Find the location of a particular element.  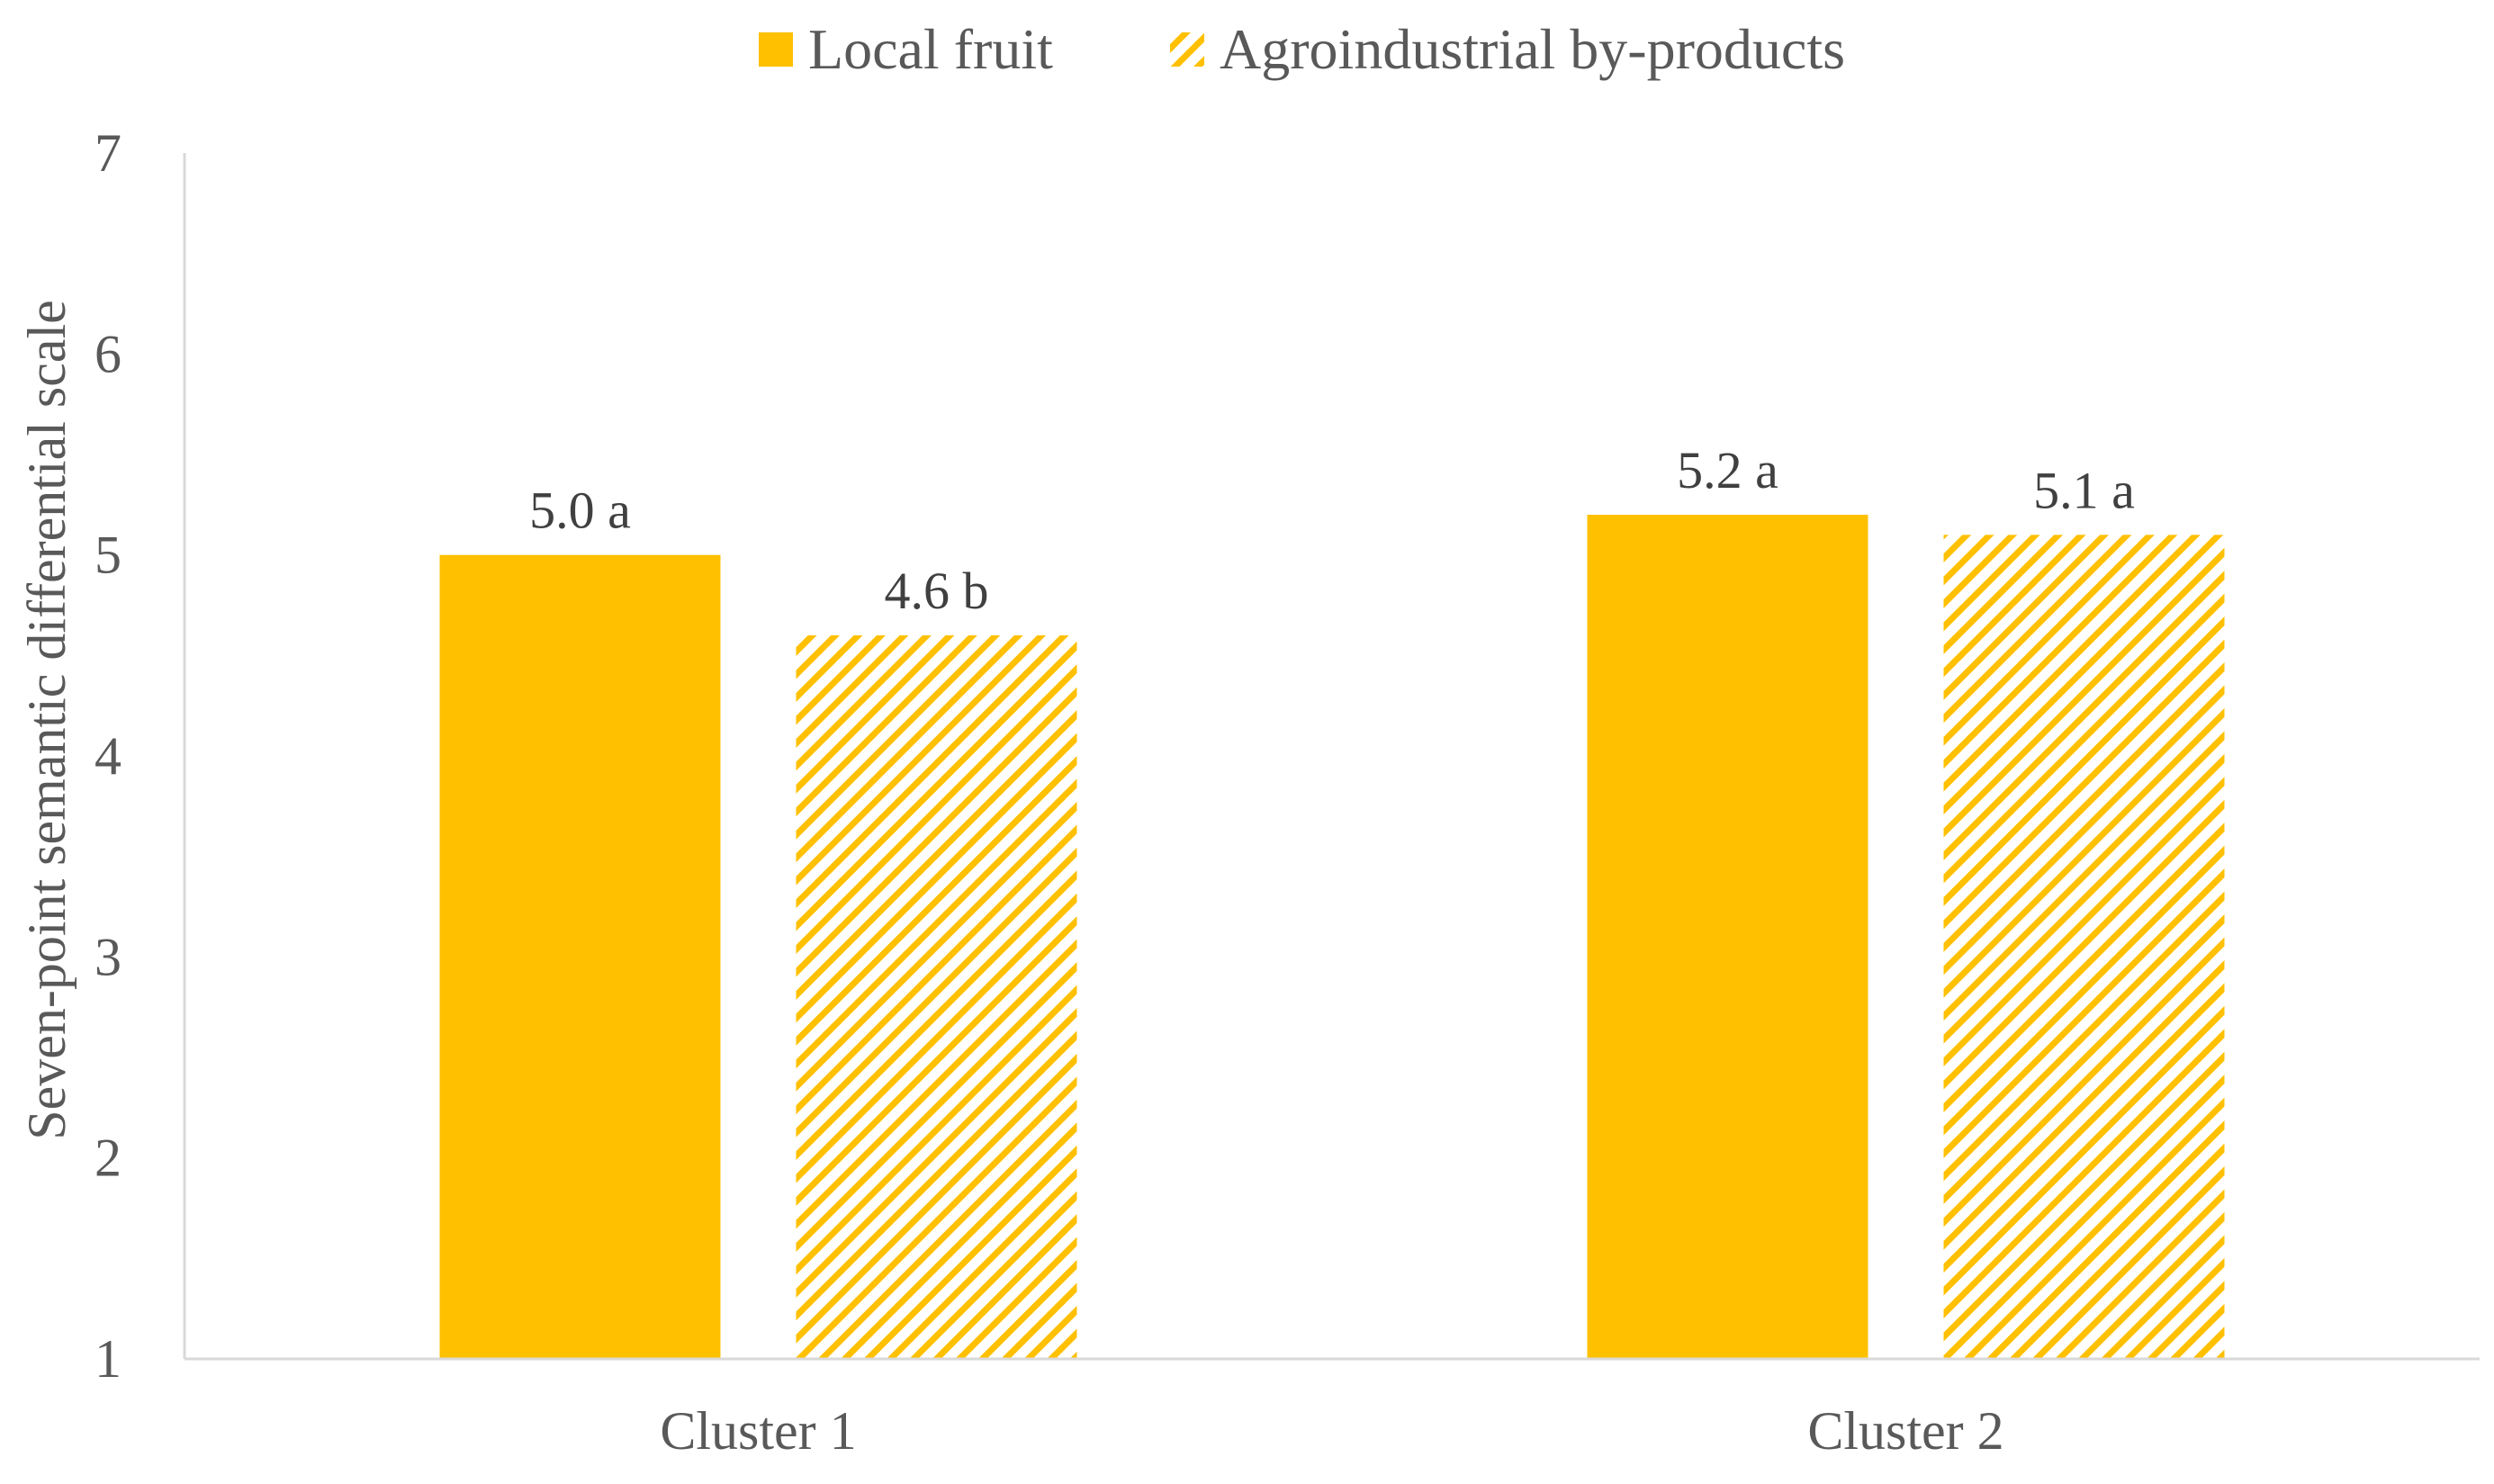

legend-swatch-agroindustrial is located at coordinates (1187, 50).